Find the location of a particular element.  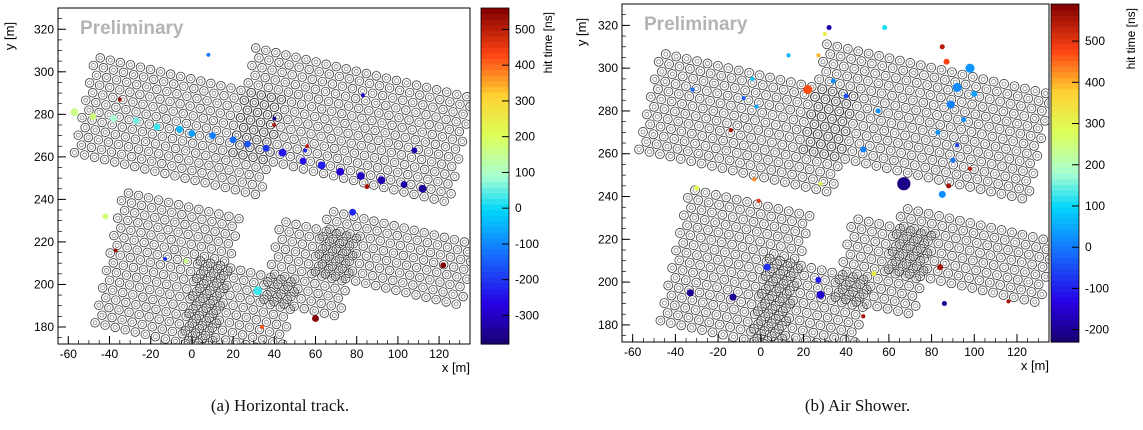

y-tick-label: 200 is located at coordinates (608, 282).